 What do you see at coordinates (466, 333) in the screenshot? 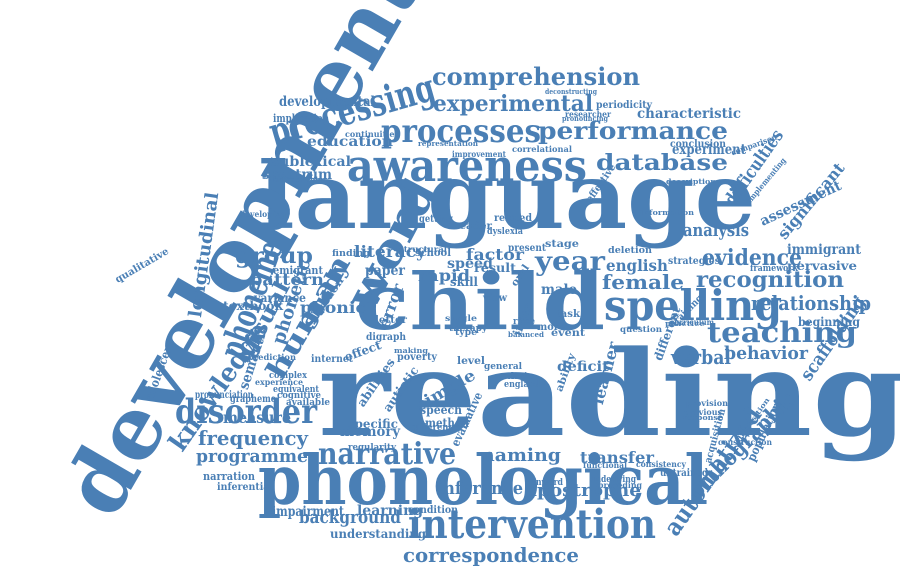
I see `word-type: type` at bounding box center [466, 333].